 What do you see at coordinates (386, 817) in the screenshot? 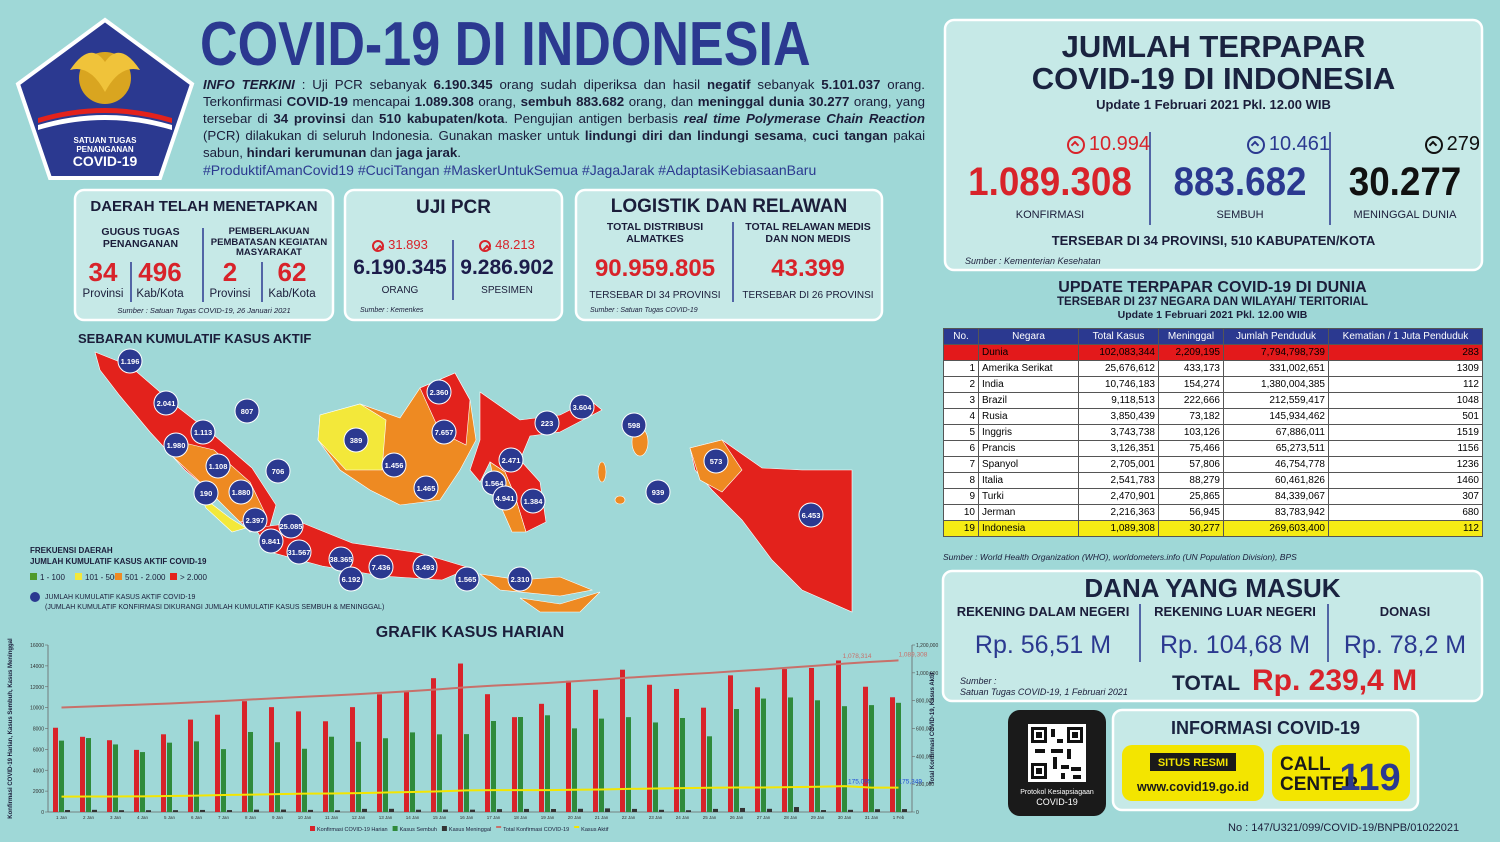
I see `x-tick-label: 13 Jan` at bounding box center [386, 817].